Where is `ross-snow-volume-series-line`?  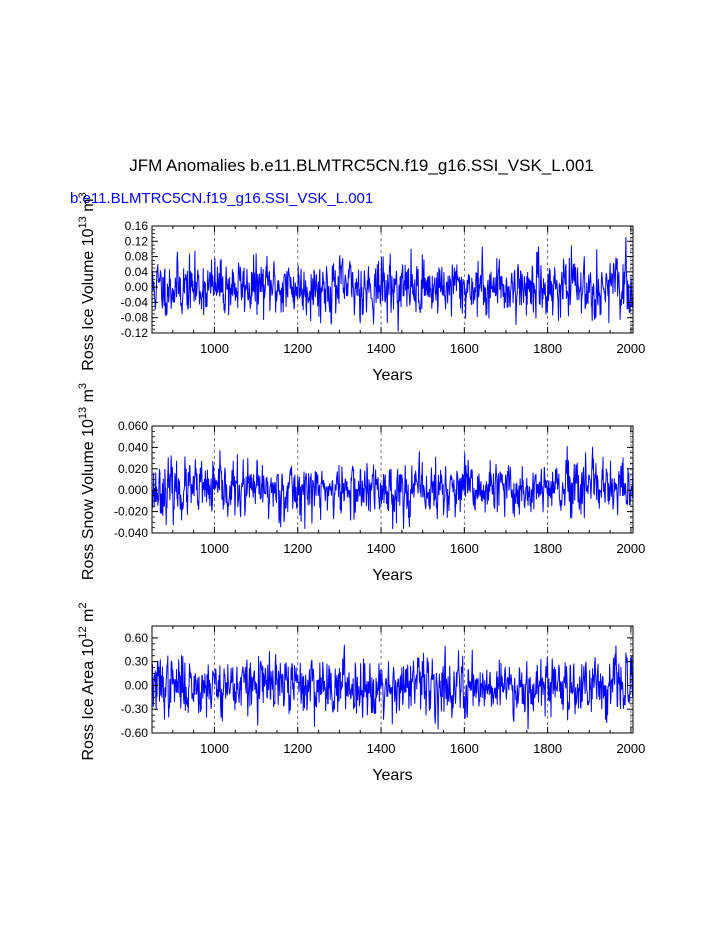 ross-snow-volume-series-line is located at coordinates (392, 487).